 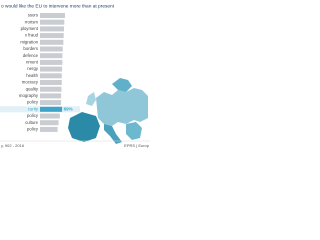 What do you see at coordinates (29, 95) in the screenshot?
I see `category-label: mography` at bounding box center [29, 95].